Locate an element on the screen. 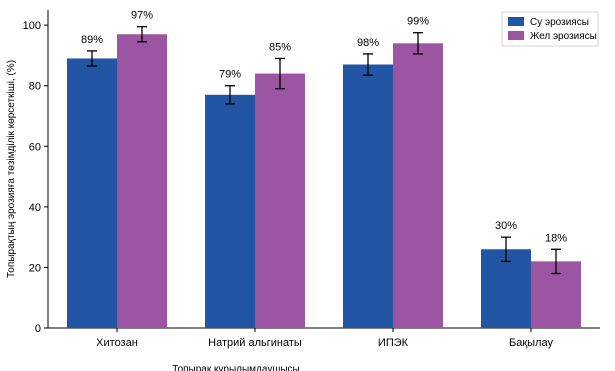  y-tick-label: 80 is located at coordinates (35, 87).